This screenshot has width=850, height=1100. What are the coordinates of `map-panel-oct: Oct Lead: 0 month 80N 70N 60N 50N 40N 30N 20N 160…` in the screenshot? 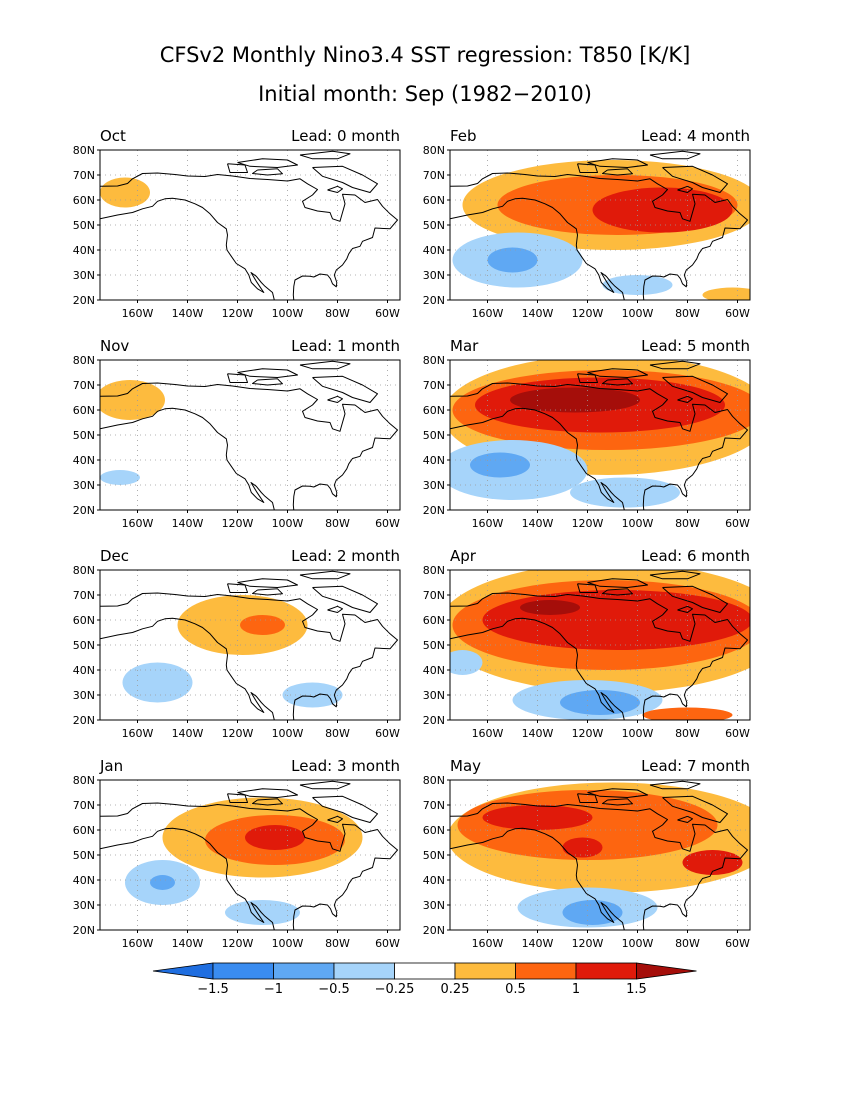 It's located at (237, 223).